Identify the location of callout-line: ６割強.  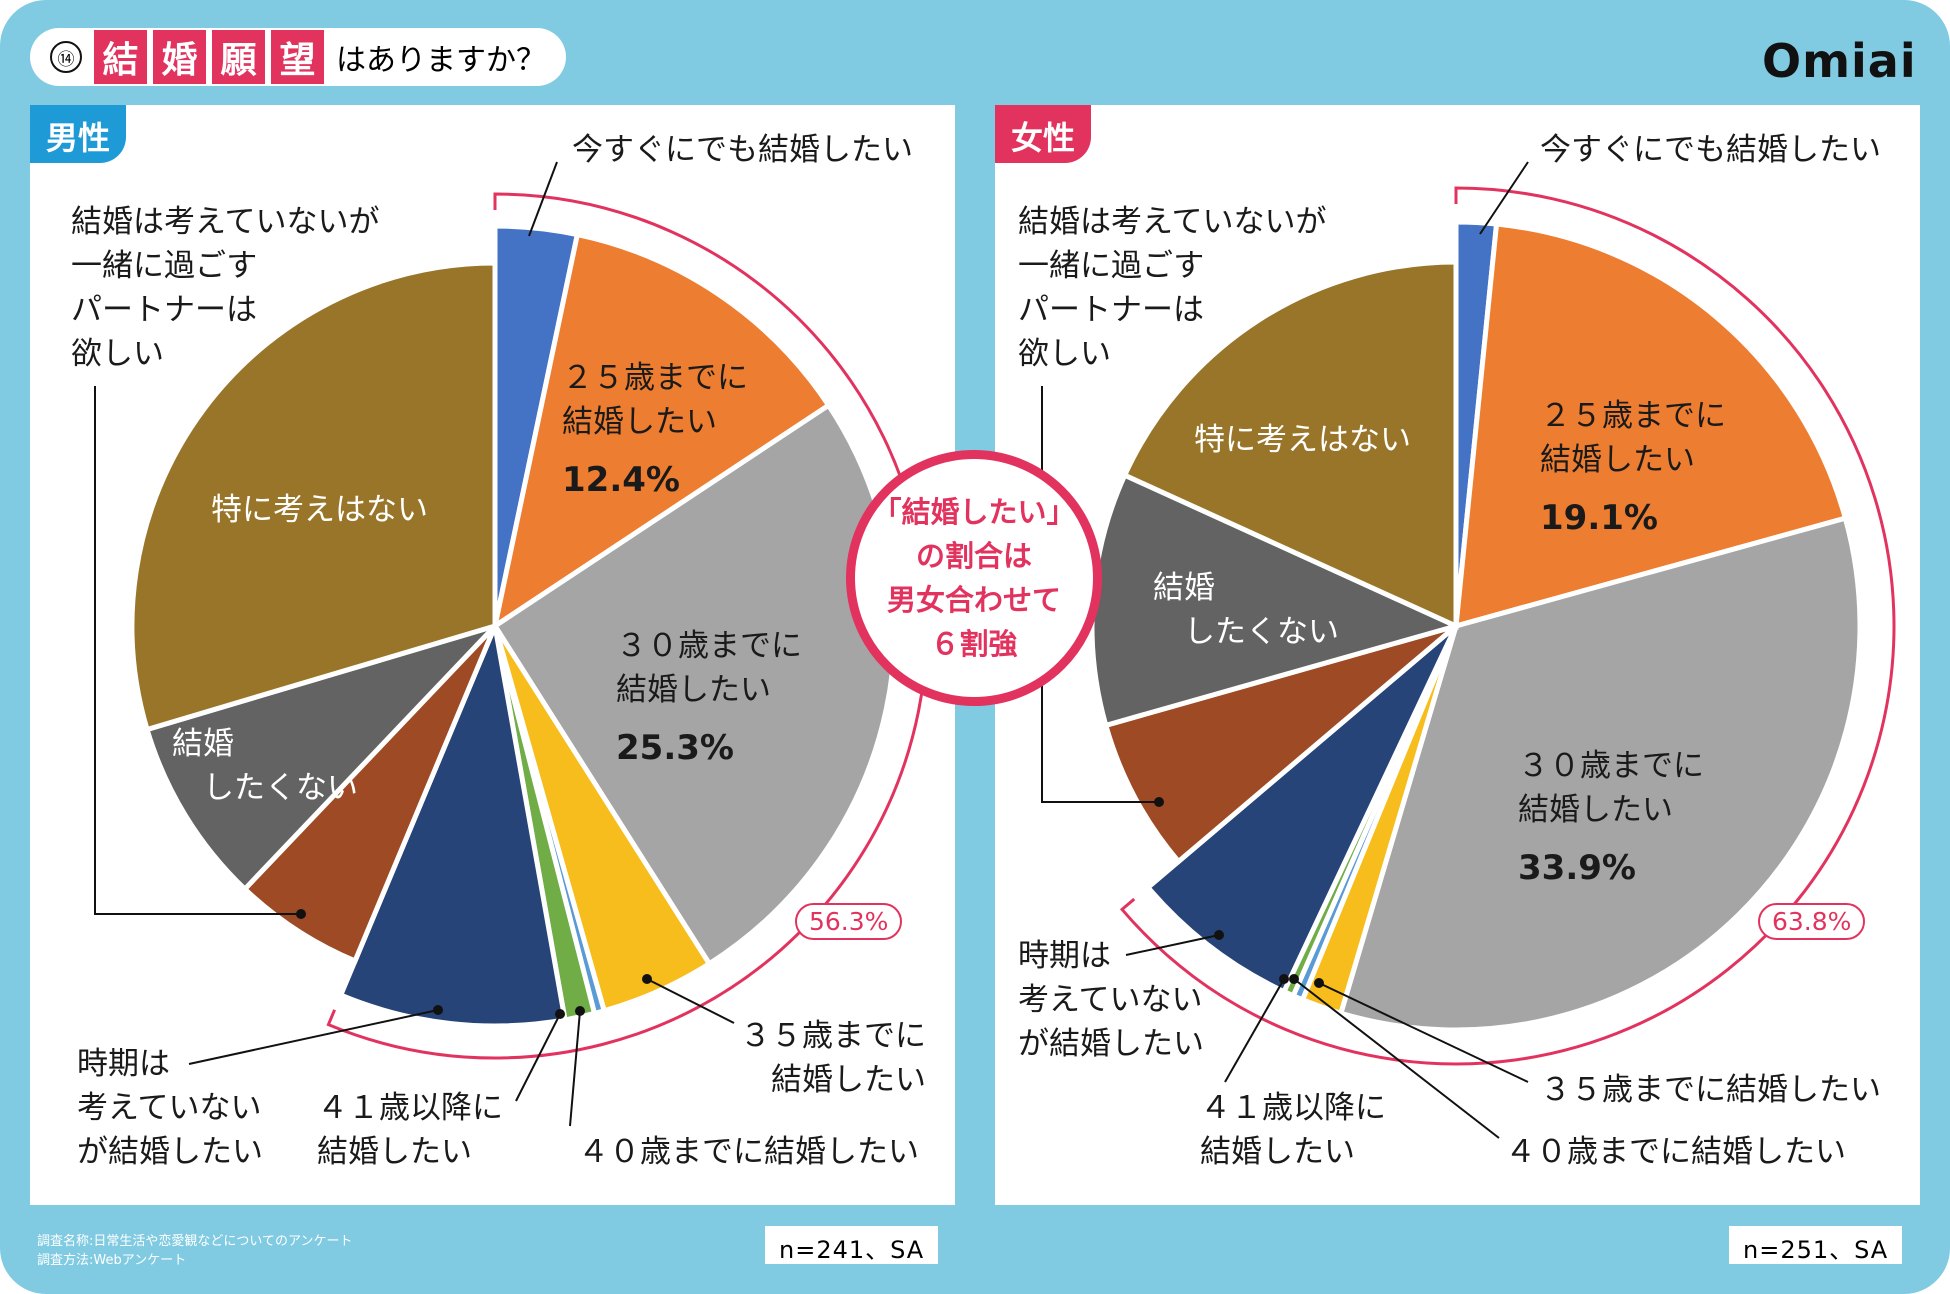
(974, 644).